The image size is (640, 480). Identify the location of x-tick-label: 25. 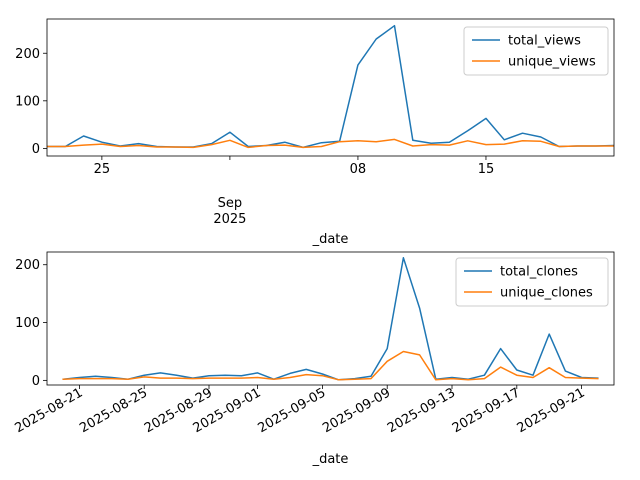
(102, 169).